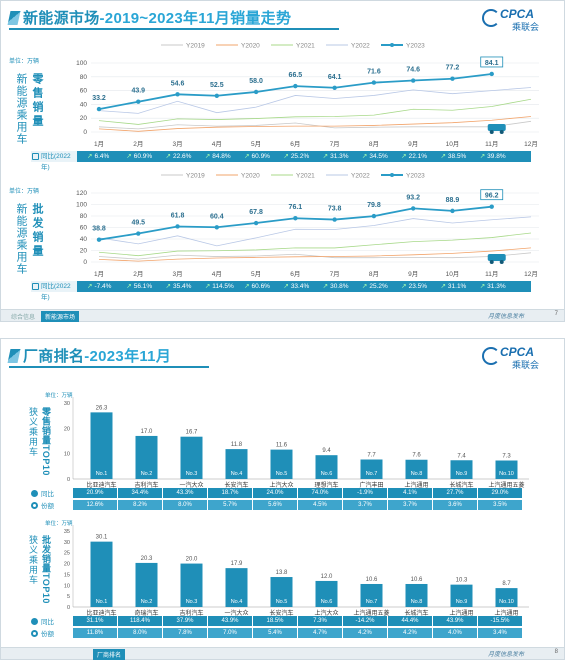  What do you see at coordinates (21, 108) in the screenshot?
I see `side-label-category: 新能源乘用车` at bounding box center [21, 108].